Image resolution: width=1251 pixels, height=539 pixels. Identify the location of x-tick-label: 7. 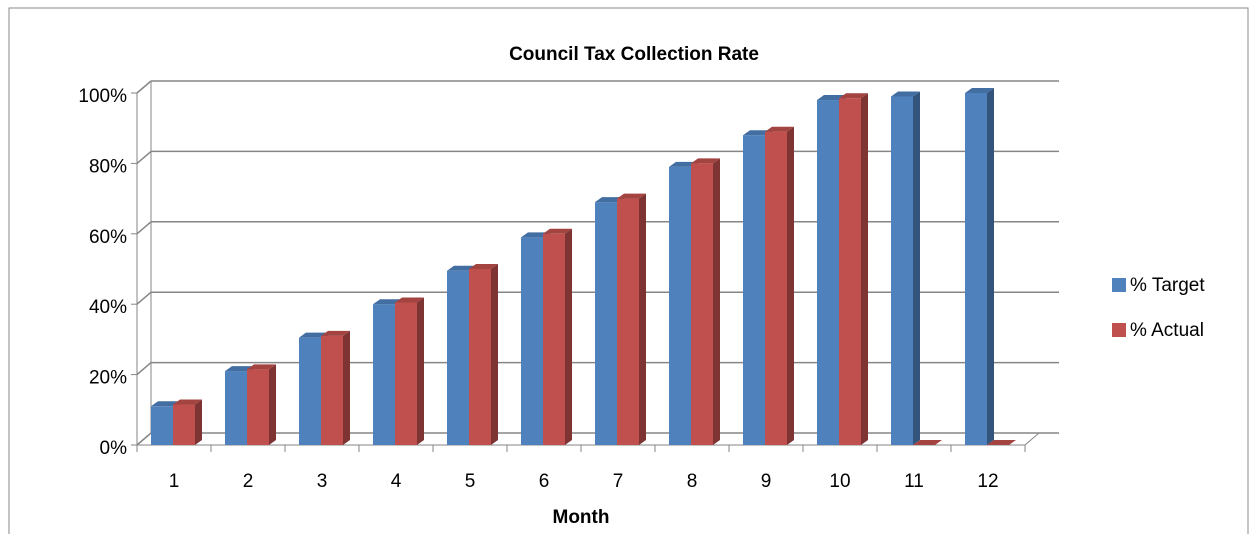
(618, 481).